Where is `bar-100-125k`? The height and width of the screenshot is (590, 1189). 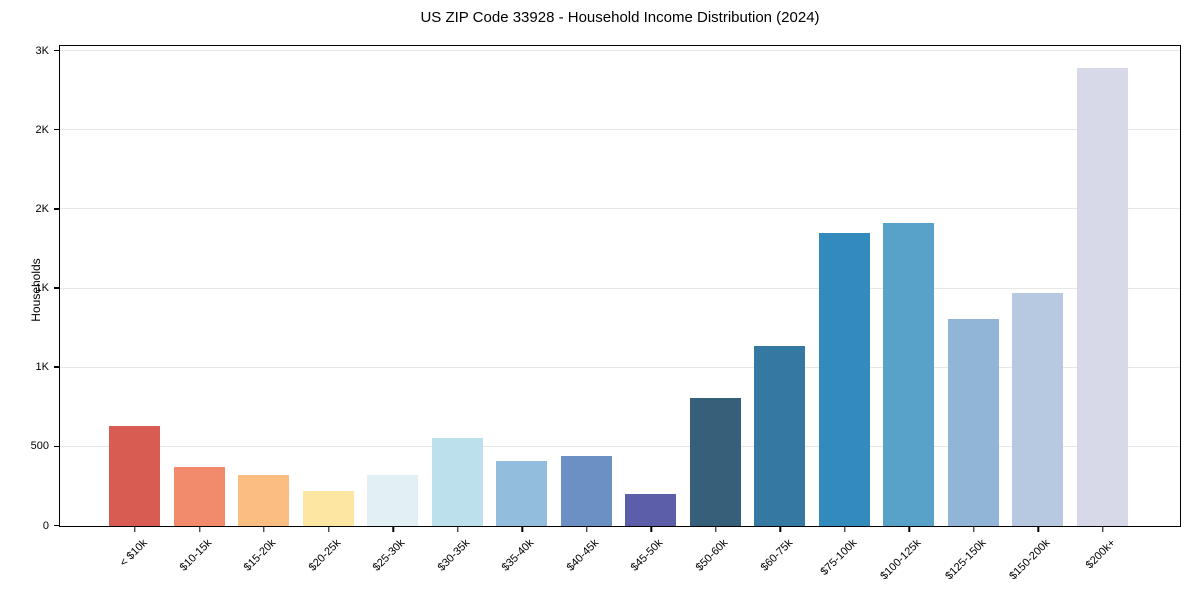
bar-100-125k is located at coordinates (909, 374).